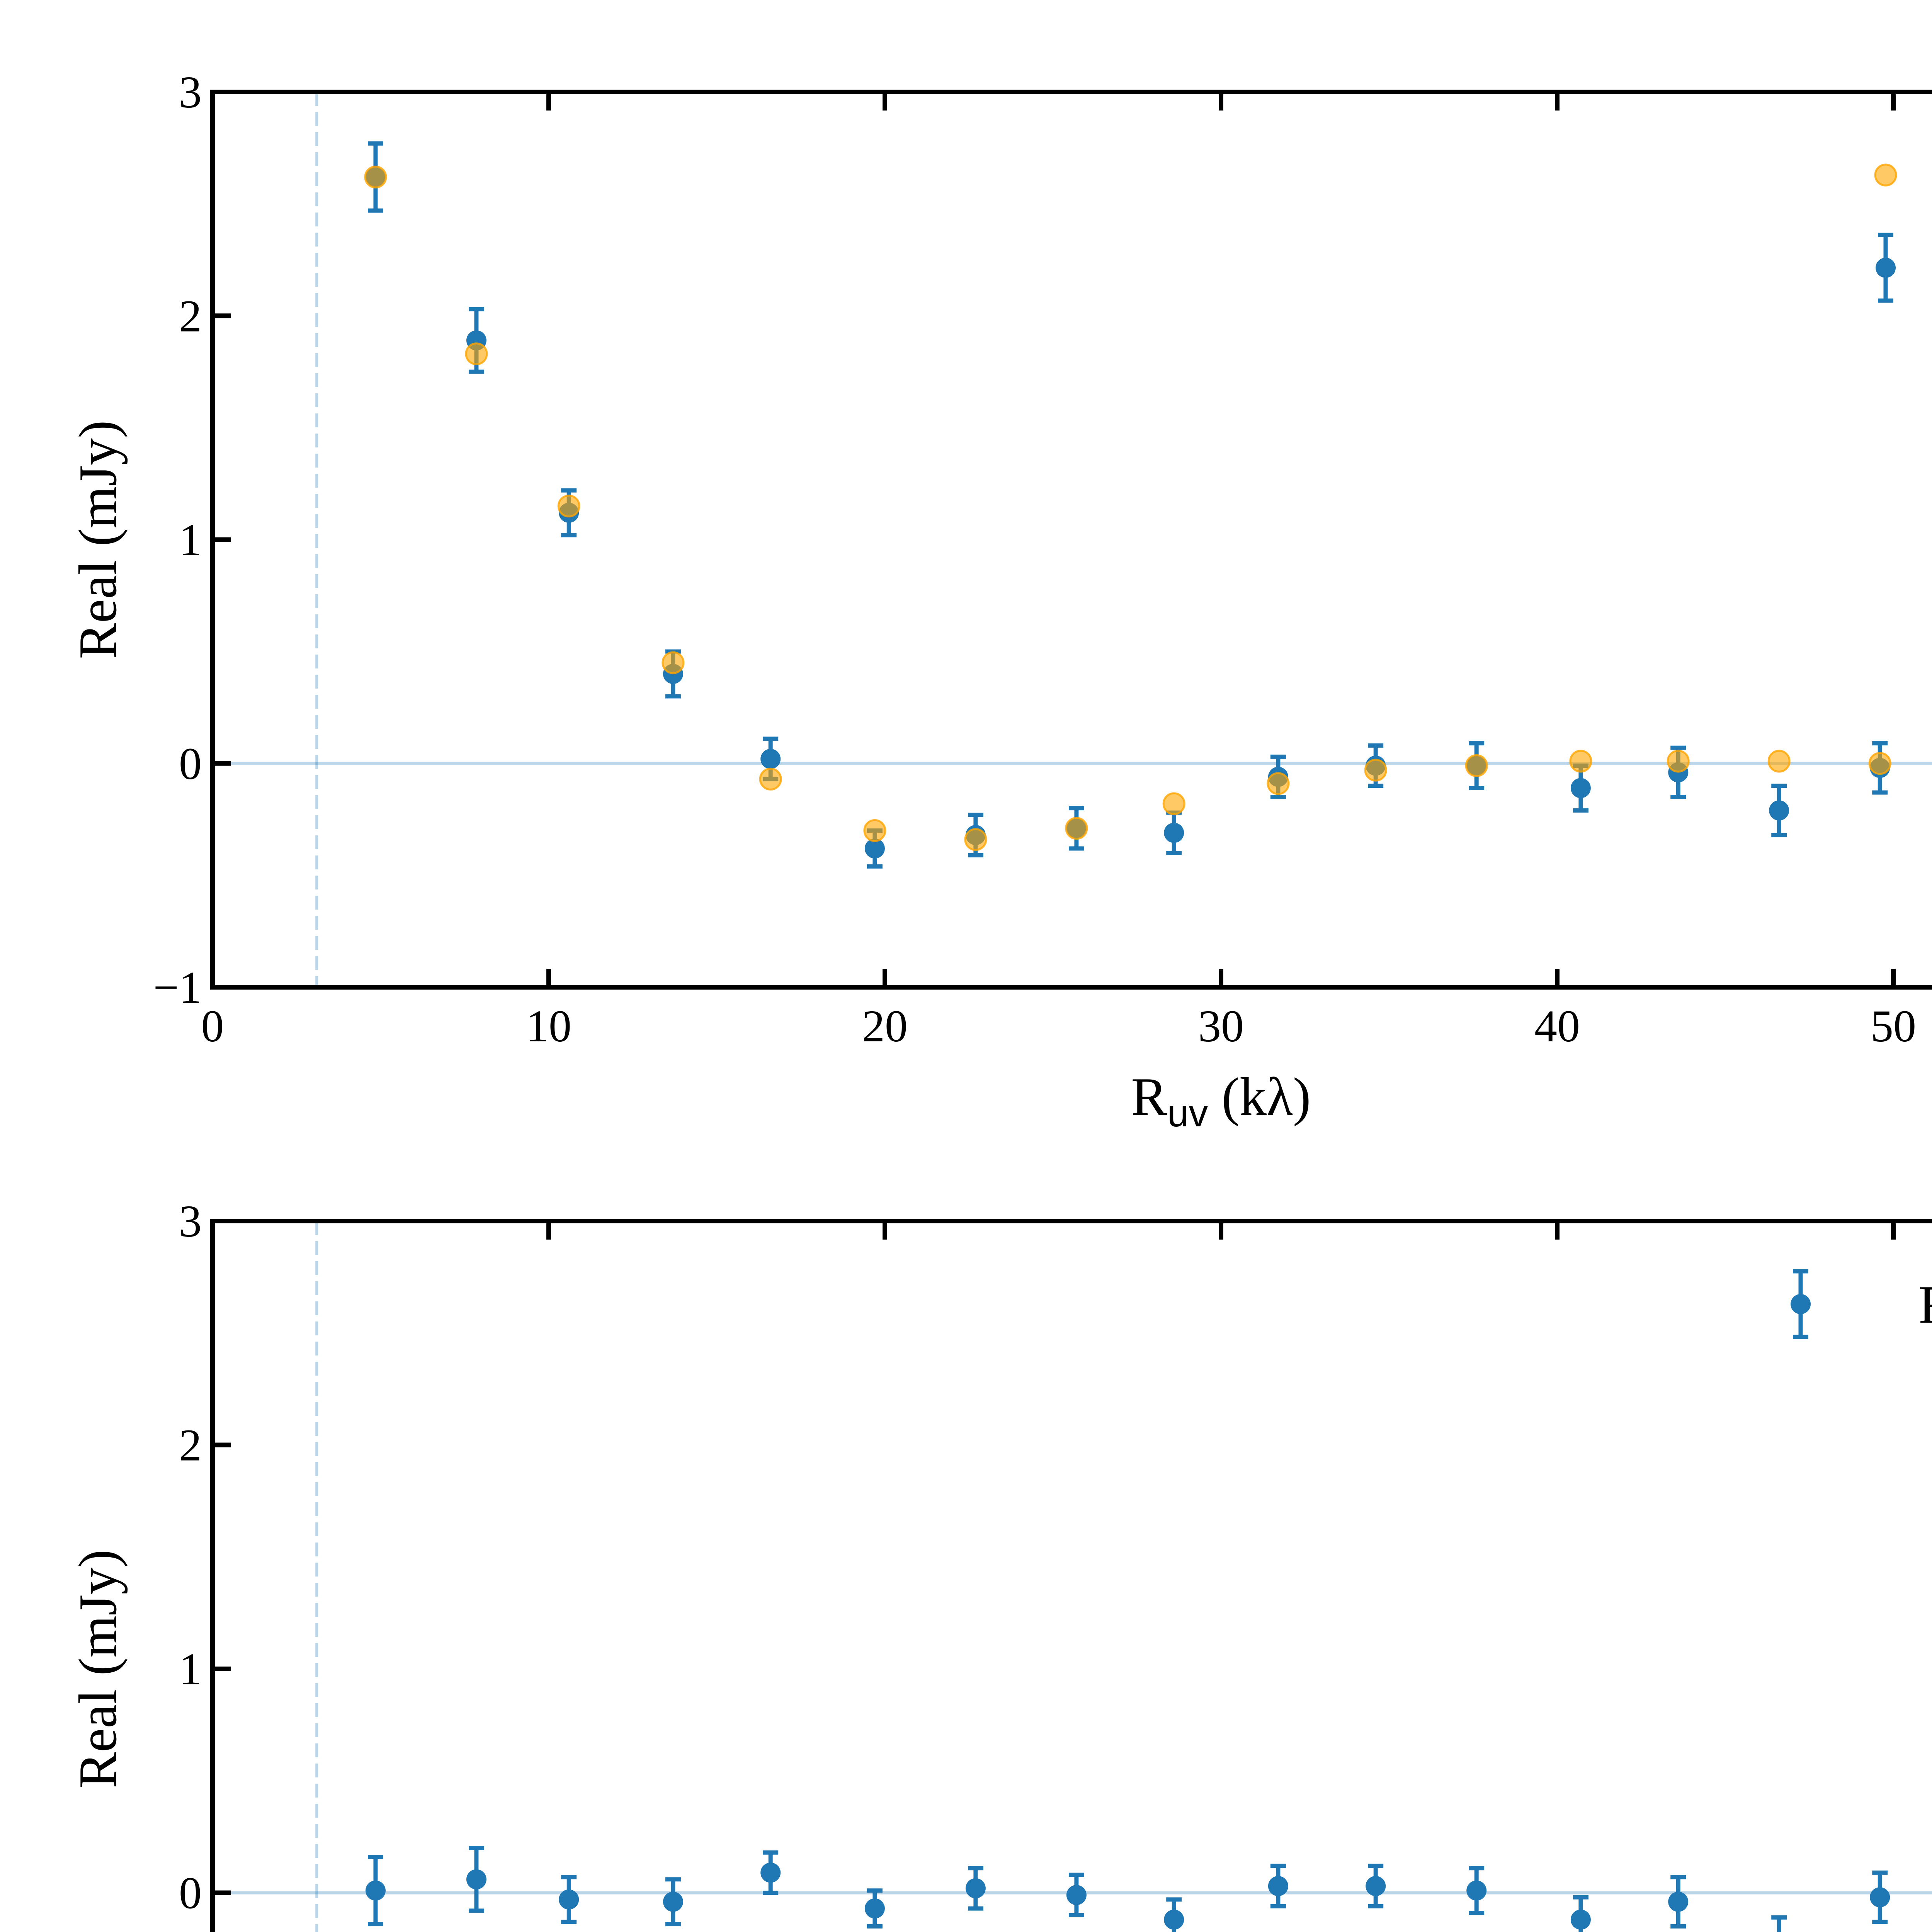  What do you see at coordinates (1557, 1026) in the screenshot?
I see `x-tick-label: 40` at bounding box center [1557, 1026].